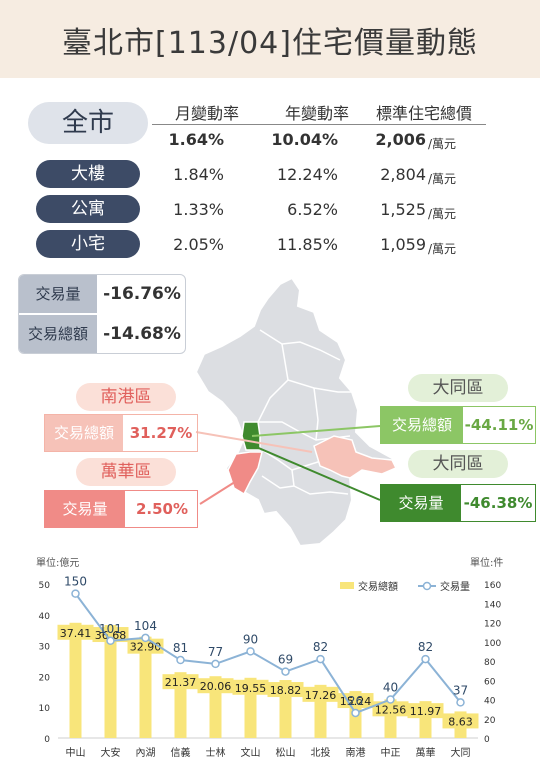 This screenshot has width=540, height=776. I want to click on left-tick-label: 50, so click(45, 586).